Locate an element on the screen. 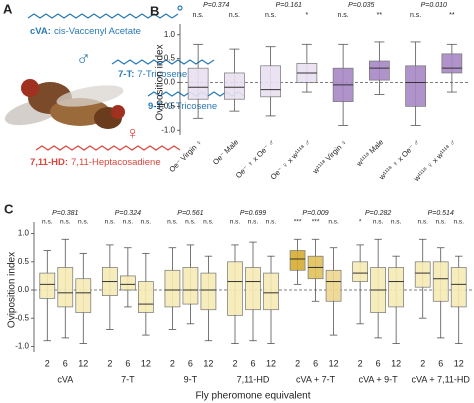 This screenshot has width=474, height=403. panel-letter: A is located at coordinates (8, 8).